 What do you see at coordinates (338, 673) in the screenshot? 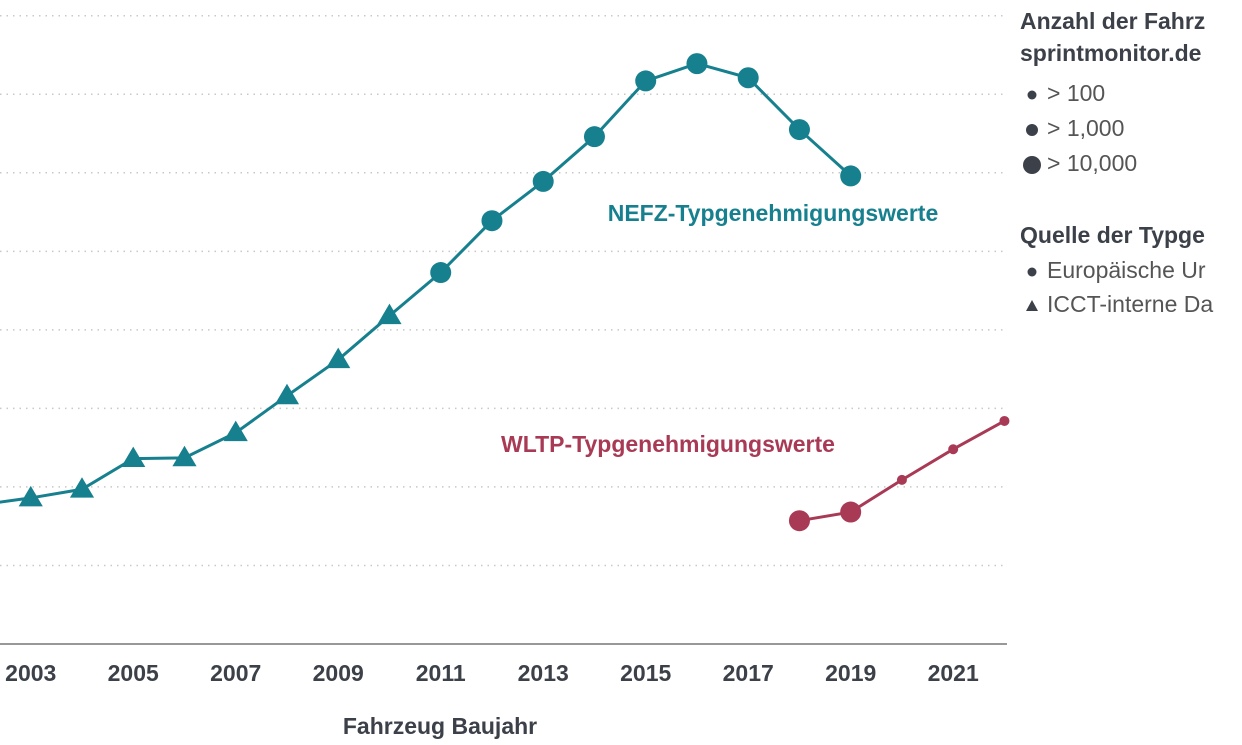
I see `x-tick-label: 2009` at bounding box center [338, 673].